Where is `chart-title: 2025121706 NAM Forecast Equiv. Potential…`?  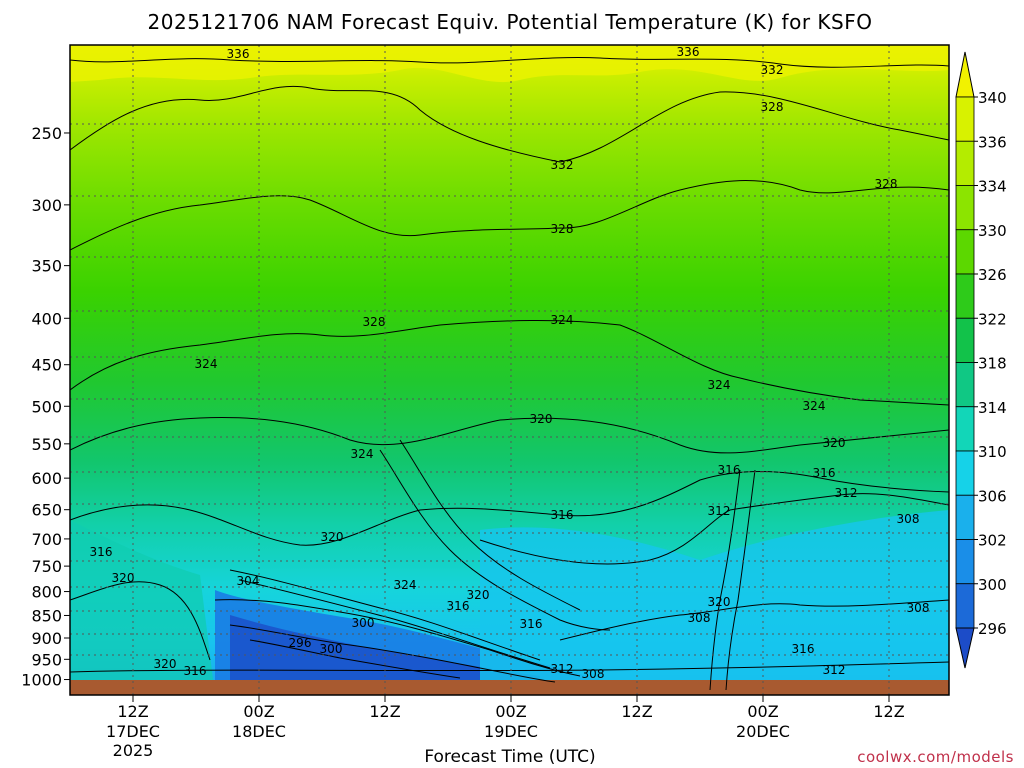 chart-title: 2025121706 NAM Forecast Equiv. Potential… is located at coordinates (510, 22).